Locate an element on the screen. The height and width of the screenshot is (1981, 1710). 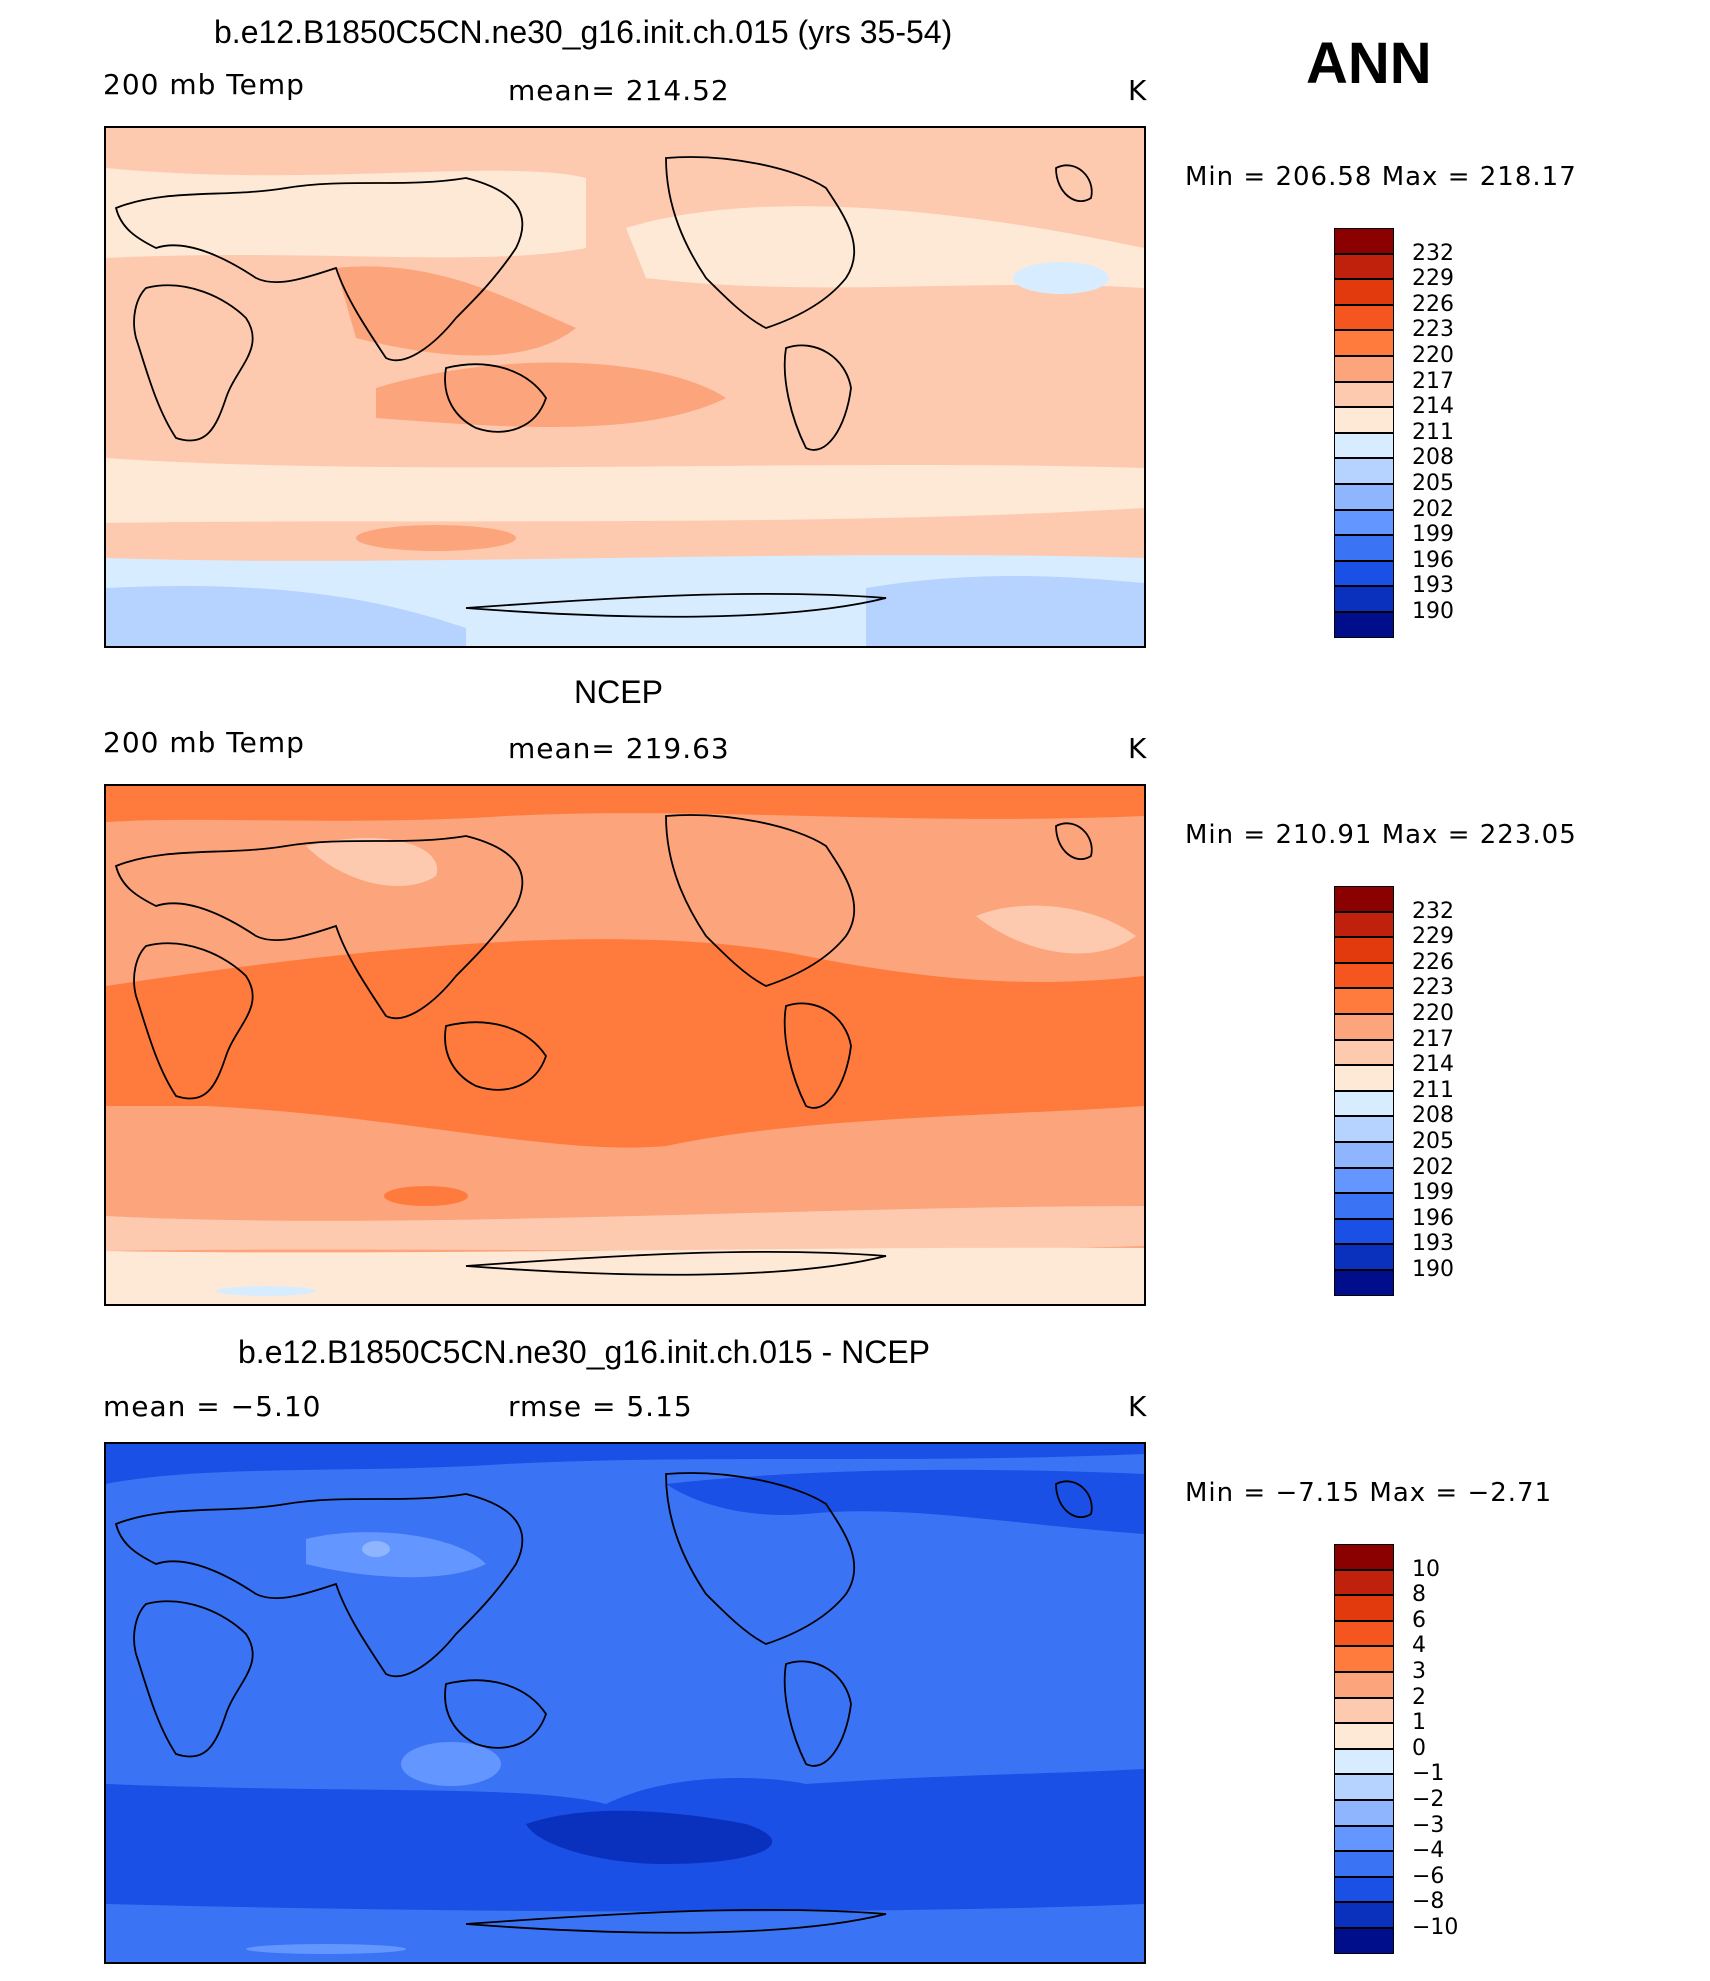
panel-3-colorbar: 10 8 6 4 3 2 1 0 −1 −2 −3 −4 −6 −8 −10 is located at coordinates (1396, 1749).